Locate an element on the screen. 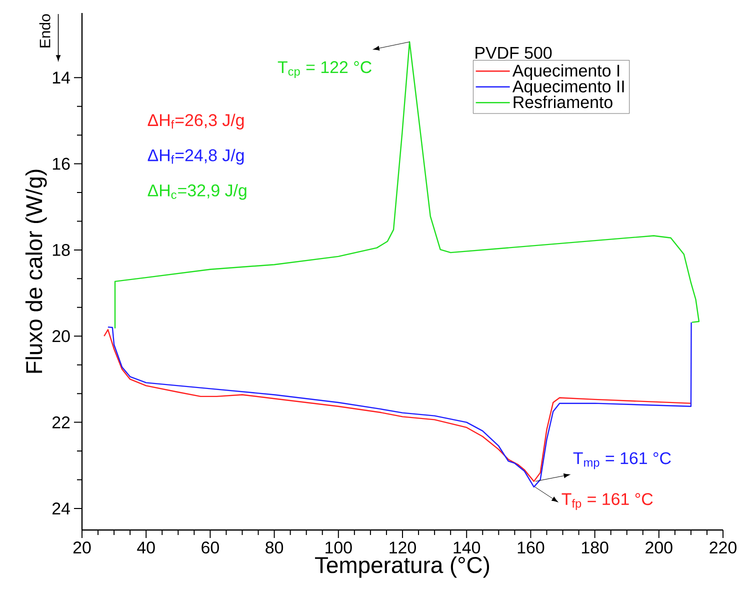 The width and height of the screenshot is (746, 601). legend-title: PVDF 500 is located at coordinates (514, 52).